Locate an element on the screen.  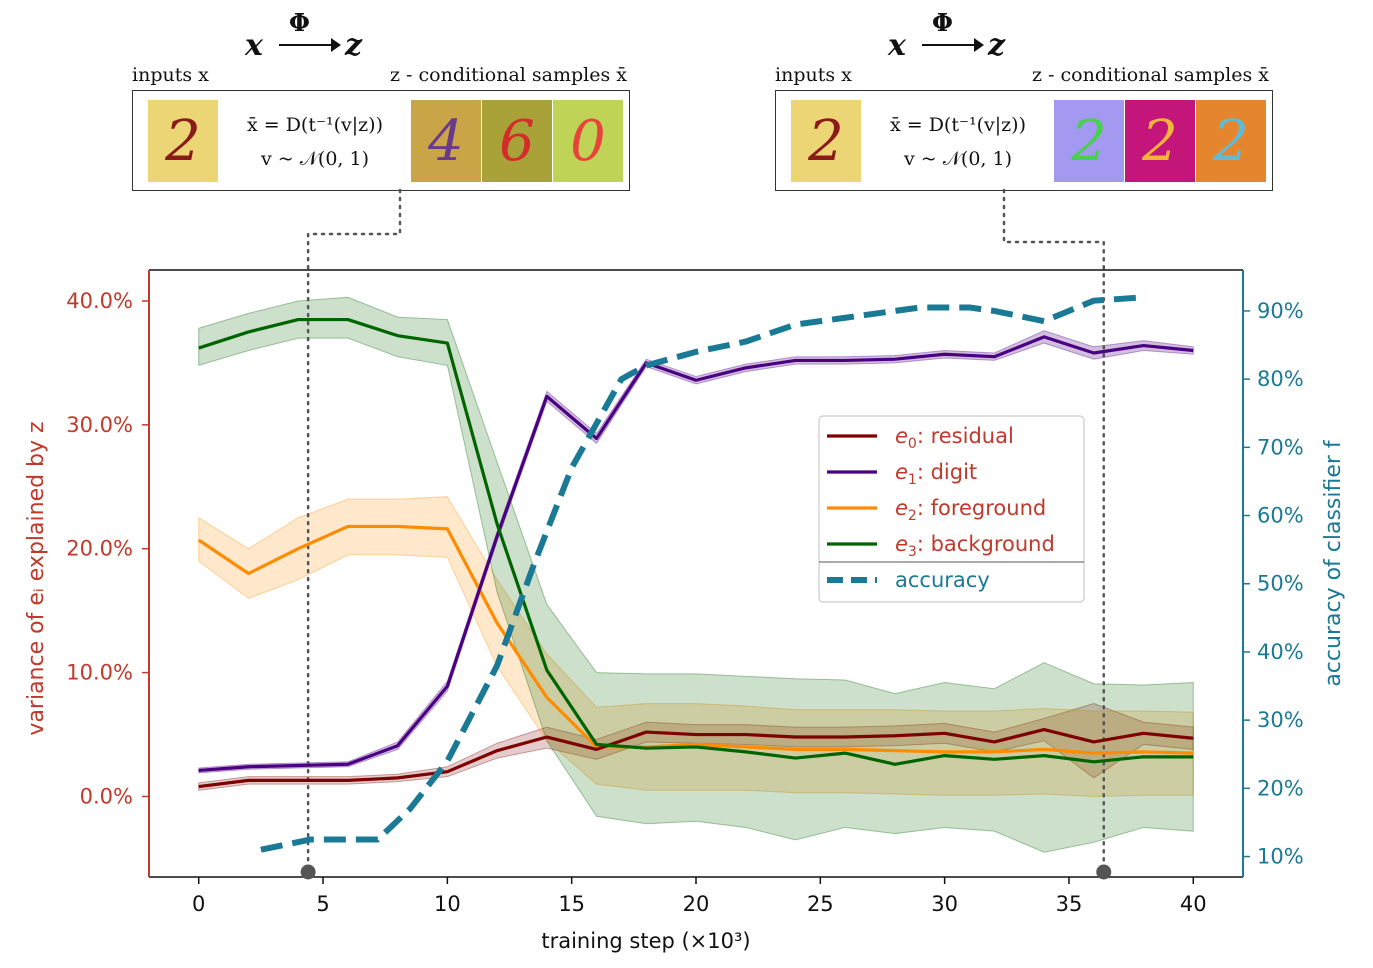
left-y-tick-label: 10.0% is located at coordinates (99, 673).